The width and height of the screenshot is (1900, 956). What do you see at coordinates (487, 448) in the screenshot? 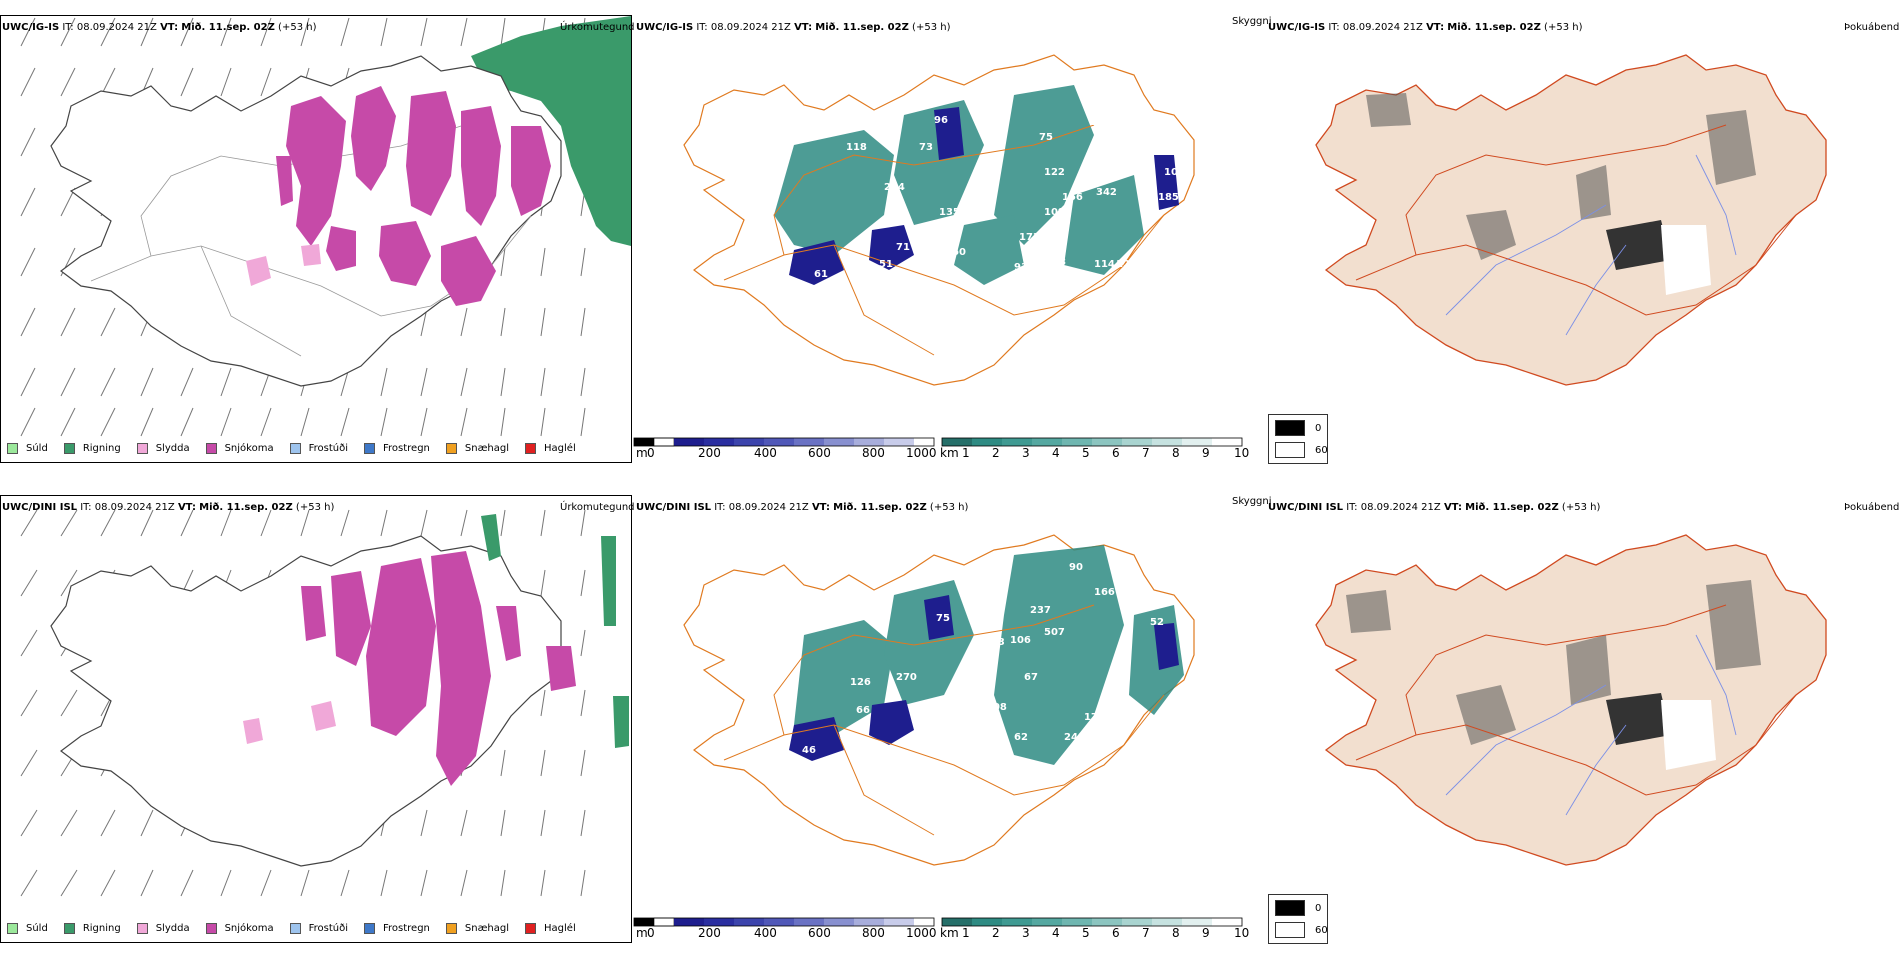
I see `legend-label: Snæhagl` at bounding box center [487, 448].